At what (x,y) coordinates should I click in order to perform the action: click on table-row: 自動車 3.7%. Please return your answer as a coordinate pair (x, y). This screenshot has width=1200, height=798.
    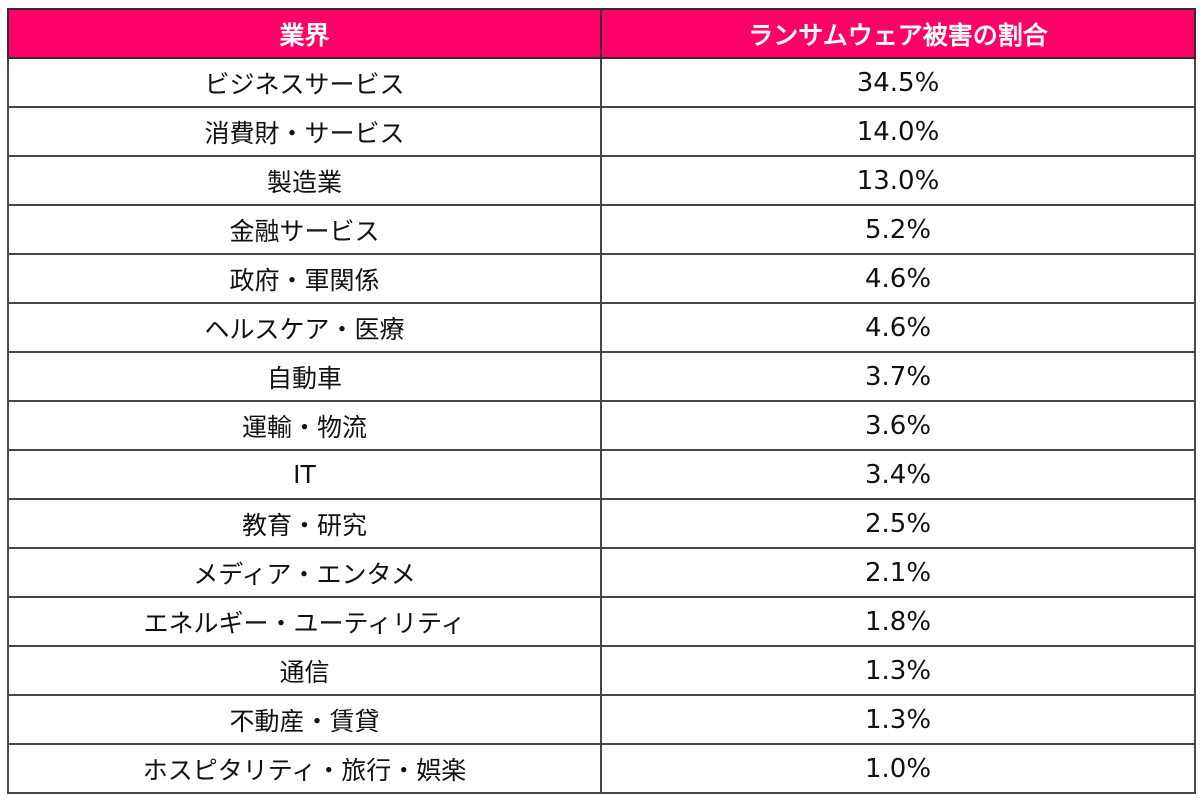
    Looking at the image, I should click on (601, 376).